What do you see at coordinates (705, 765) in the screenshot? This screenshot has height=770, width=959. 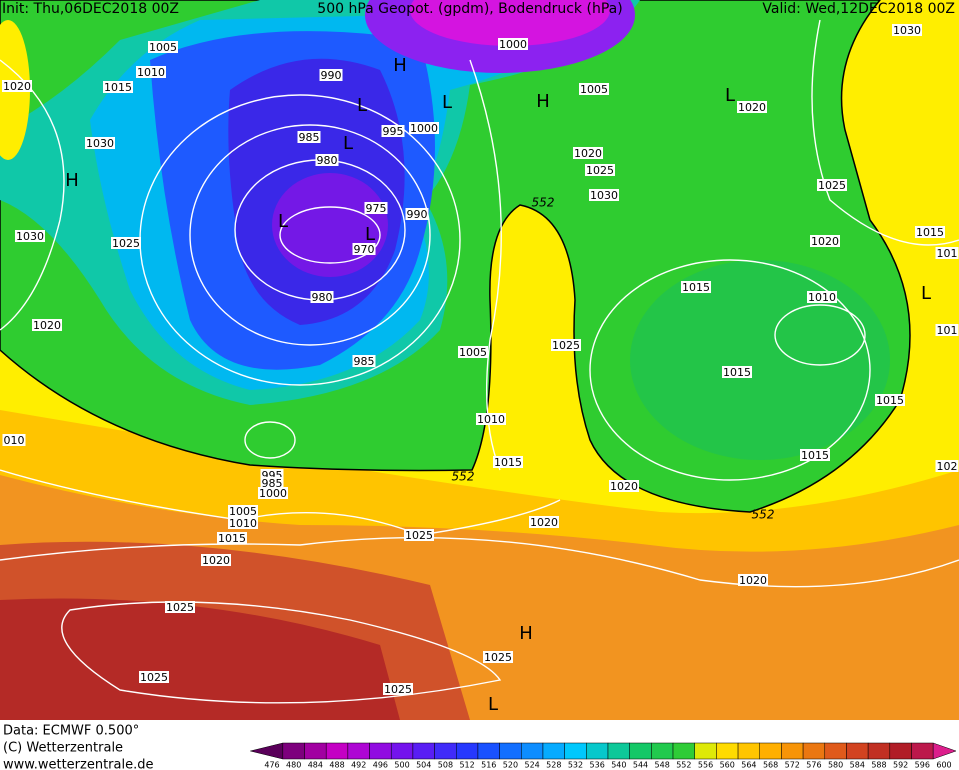 I see `colorbar-label: 556` at bounding box center [705, 765].